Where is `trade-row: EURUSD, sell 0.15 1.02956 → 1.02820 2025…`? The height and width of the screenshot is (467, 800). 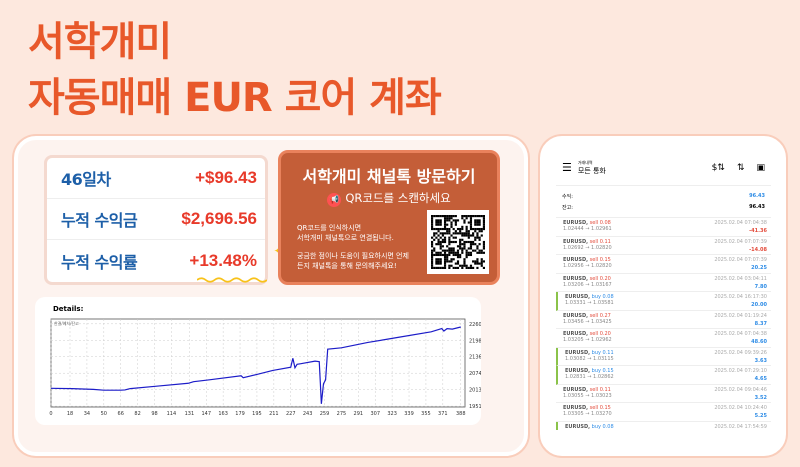
trade-row: EURUSD, sell 0.15 1.02956 → 1.02820 2025… is located at coordinates (663, 264).